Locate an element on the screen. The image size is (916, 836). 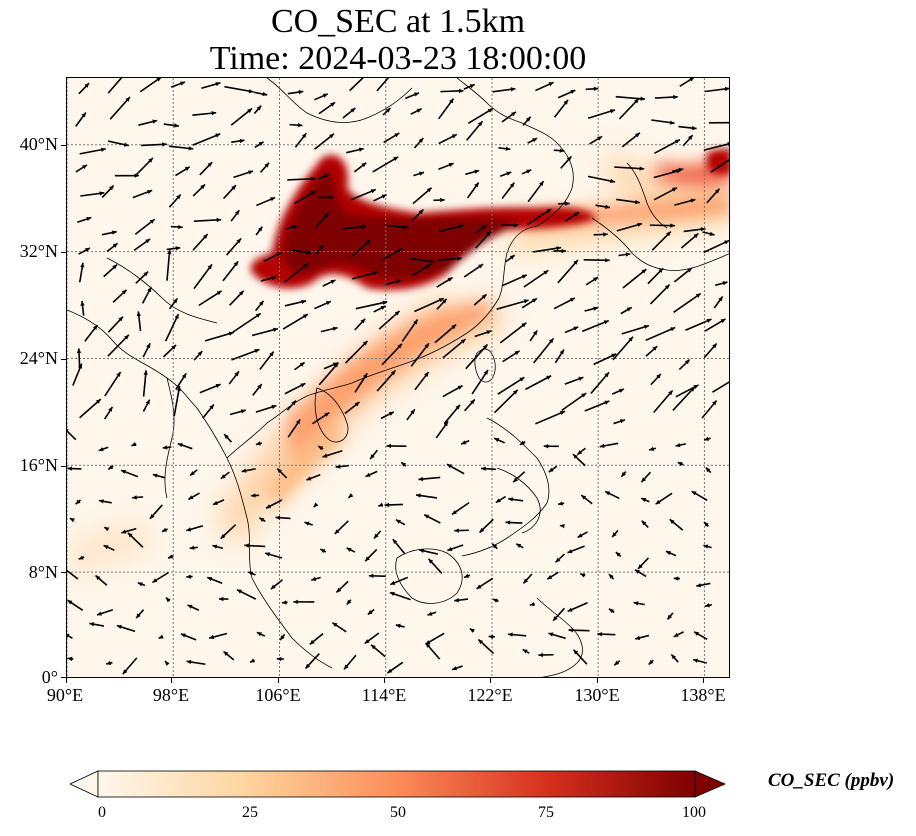
colorbar-tick-25: 25 is located at coordinates (250, 812).